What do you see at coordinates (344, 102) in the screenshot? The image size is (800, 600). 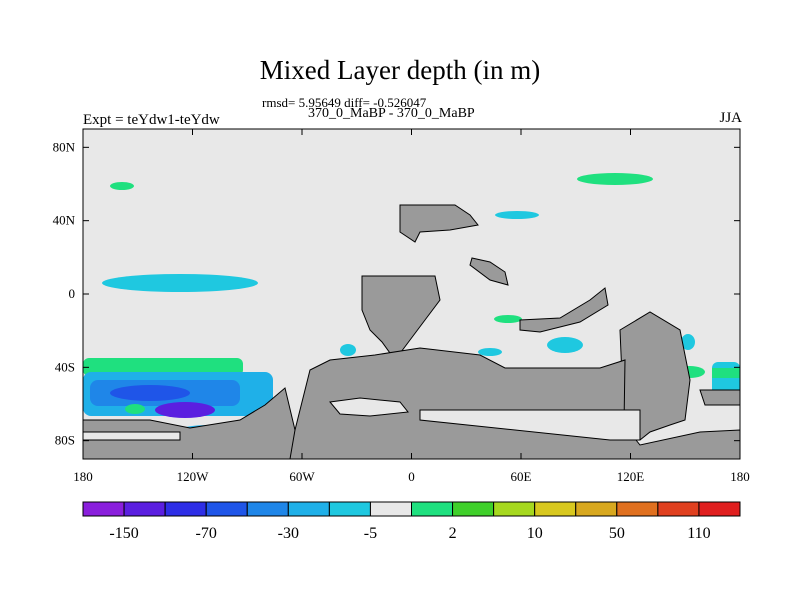 I see `chart-subtitle: rmsd= 5.95649 diff= -0.526047` at bounding box center [344, 102].